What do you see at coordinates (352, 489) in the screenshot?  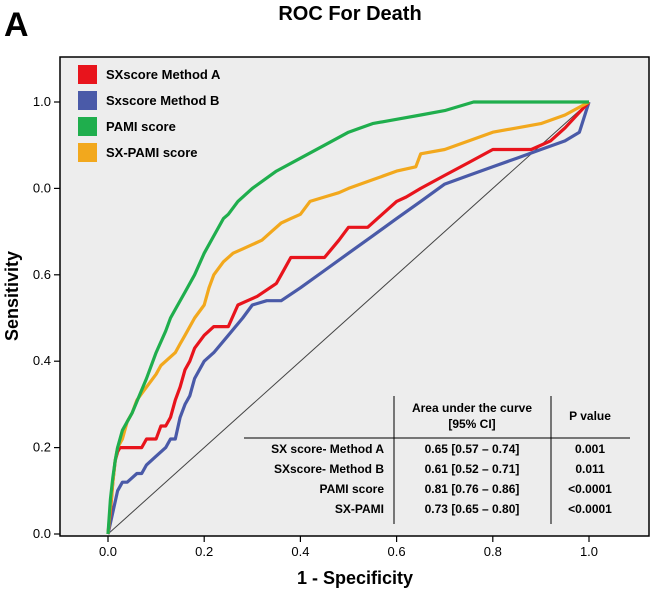 I see `table-row-label: PAMI score` at bounding box center [352, 489].